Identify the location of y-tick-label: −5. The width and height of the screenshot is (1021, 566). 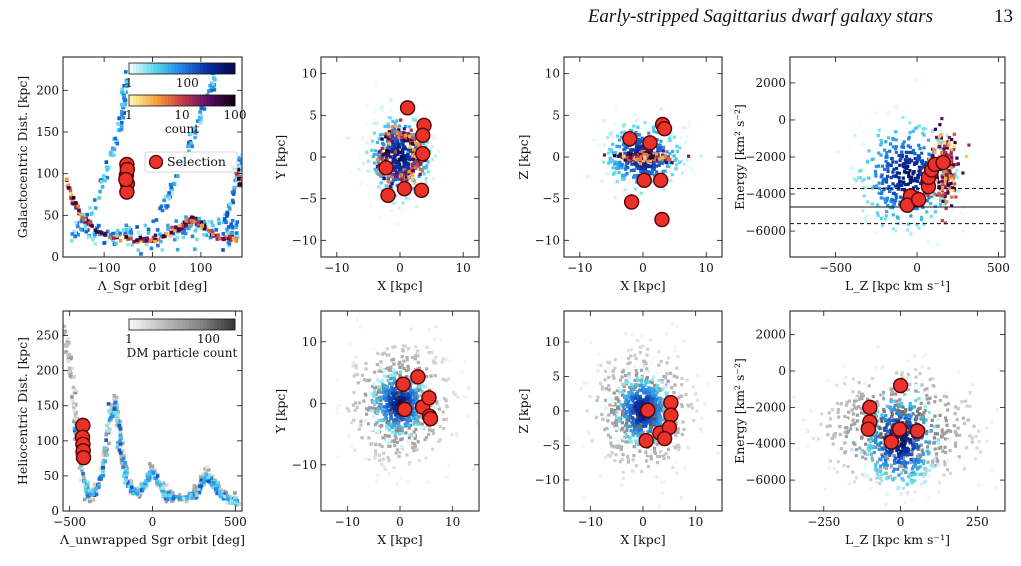
(551, 445).